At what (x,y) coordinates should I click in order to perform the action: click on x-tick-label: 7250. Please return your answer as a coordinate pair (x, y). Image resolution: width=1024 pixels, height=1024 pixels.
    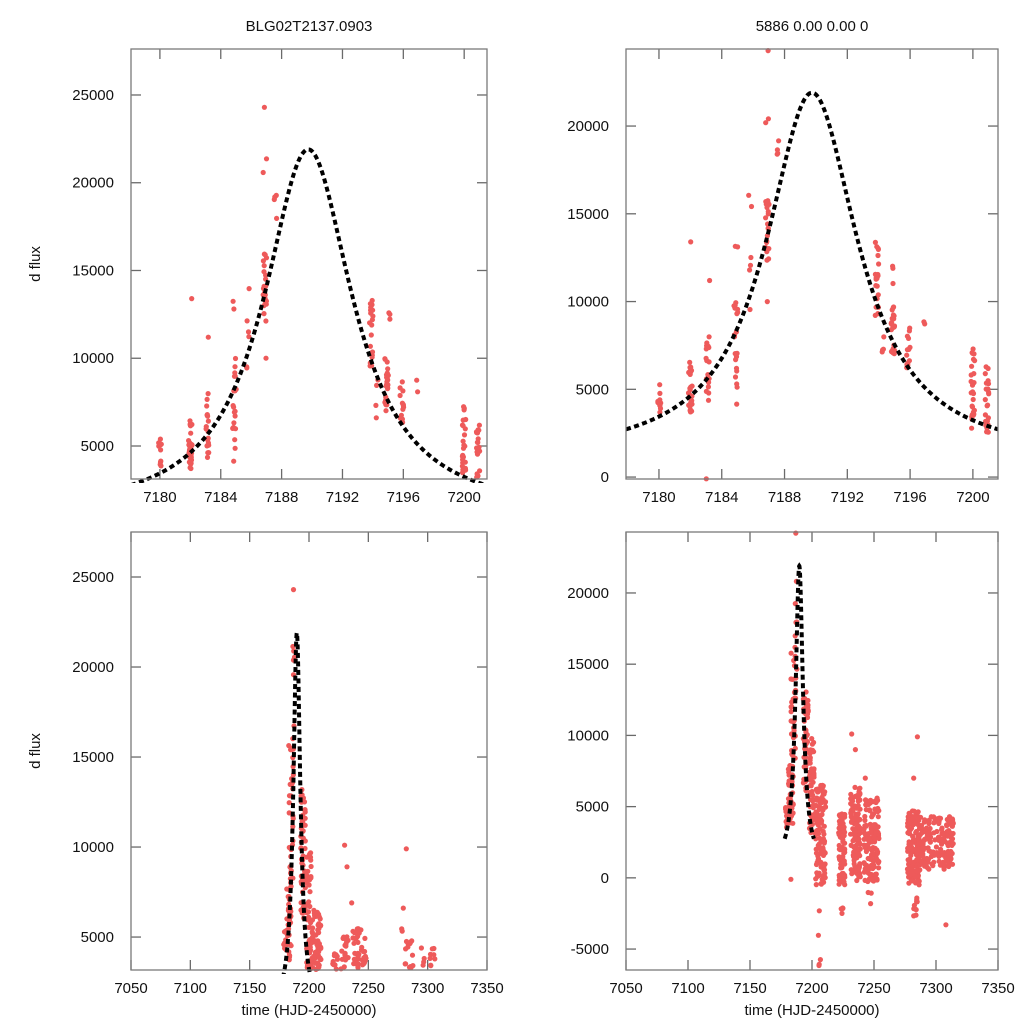
    Looking at the image, I should click on (873, 988).